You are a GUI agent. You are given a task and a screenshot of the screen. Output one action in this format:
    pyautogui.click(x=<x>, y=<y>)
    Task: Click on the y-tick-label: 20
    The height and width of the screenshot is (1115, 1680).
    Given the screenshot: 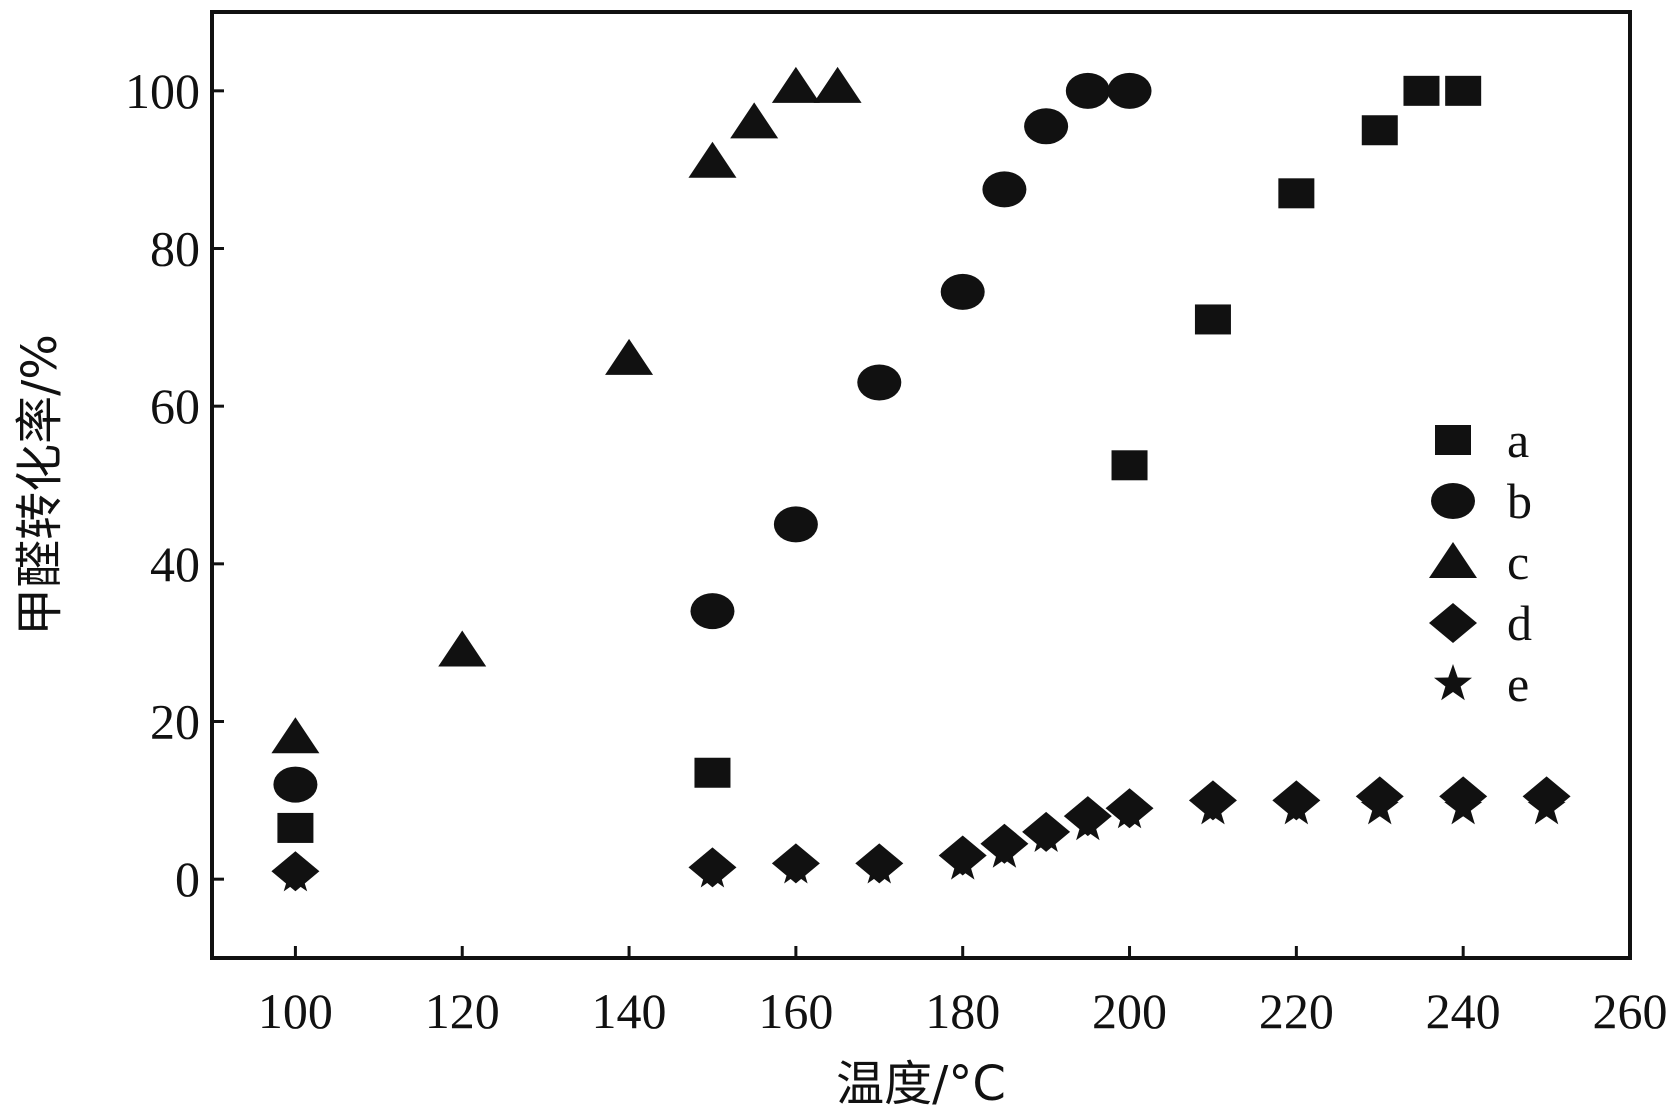 What is the action you would take?
    pyautogui.click(x=175, y=722)
    